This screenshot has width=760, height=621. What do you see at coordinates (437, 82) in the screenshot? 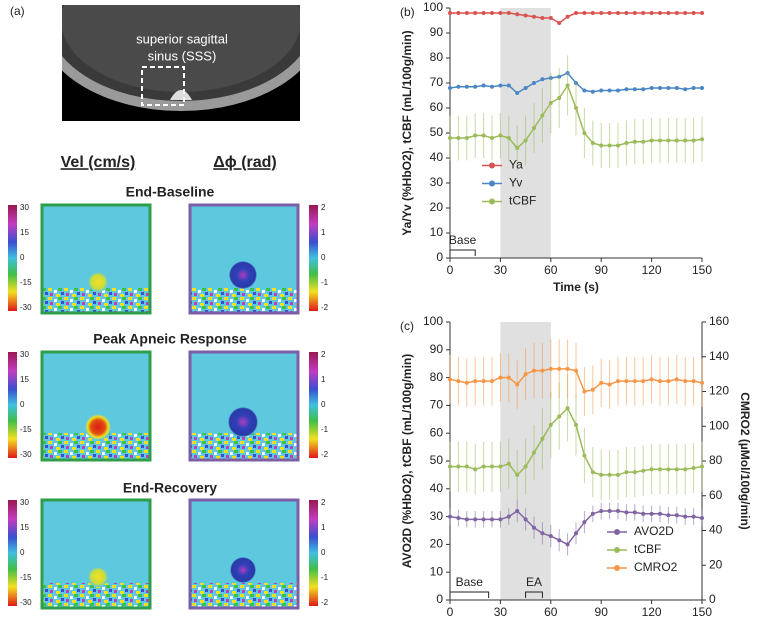
I see `y-tick-label: 70` at bounding box center [437, 82].